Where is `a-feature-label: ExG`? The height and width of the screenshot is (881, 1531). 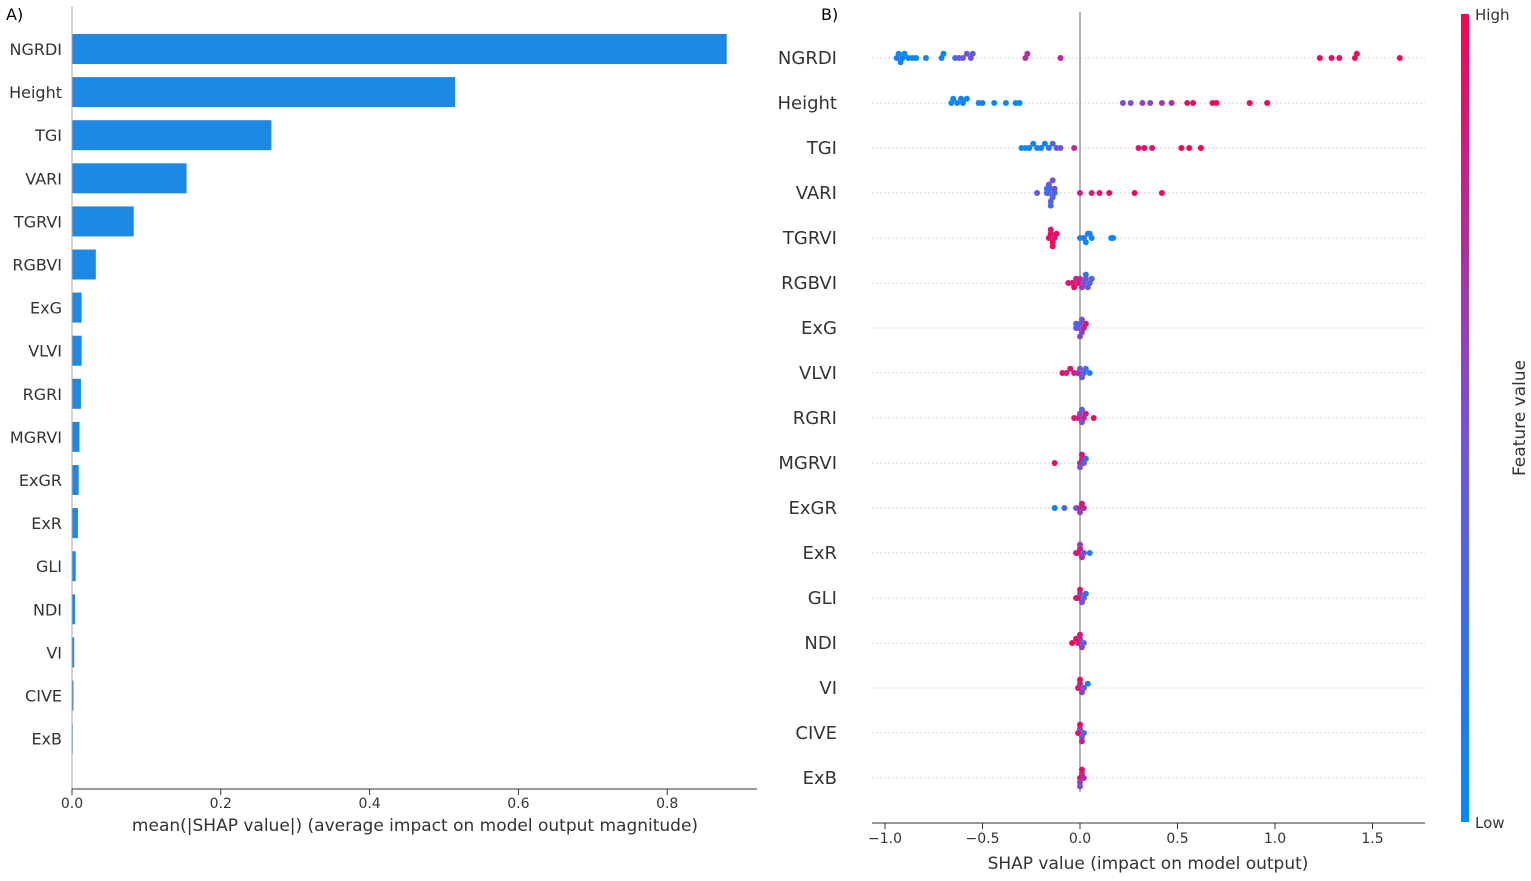 a-feature-label: ExG is located at coordinates (46, 308).